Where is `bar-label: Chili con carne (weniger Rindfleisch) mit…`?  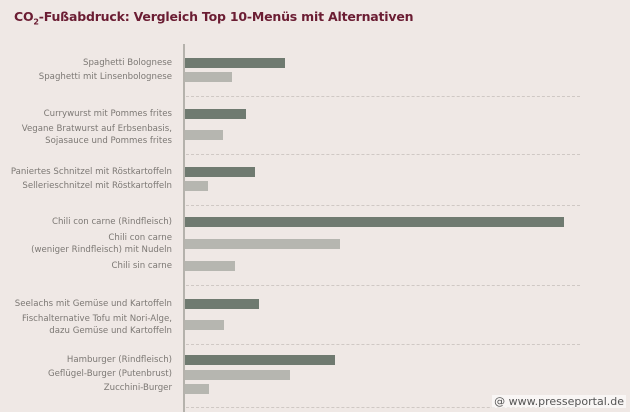 bar-label: Chili con carne (weniger Rindfleisch) mit… is located at coordinates (101, 244).